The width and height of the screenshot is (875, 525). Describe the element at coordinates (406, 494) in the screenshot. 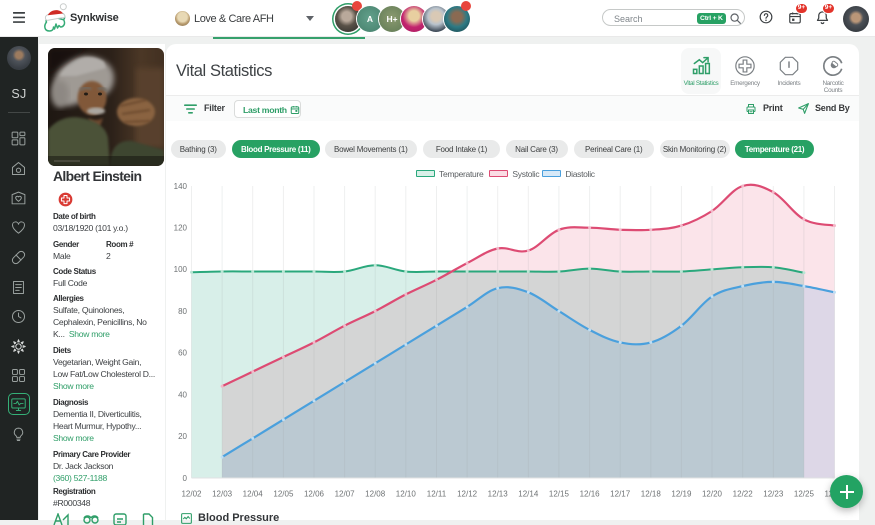

I see `svg-text: 12/10` at that location.